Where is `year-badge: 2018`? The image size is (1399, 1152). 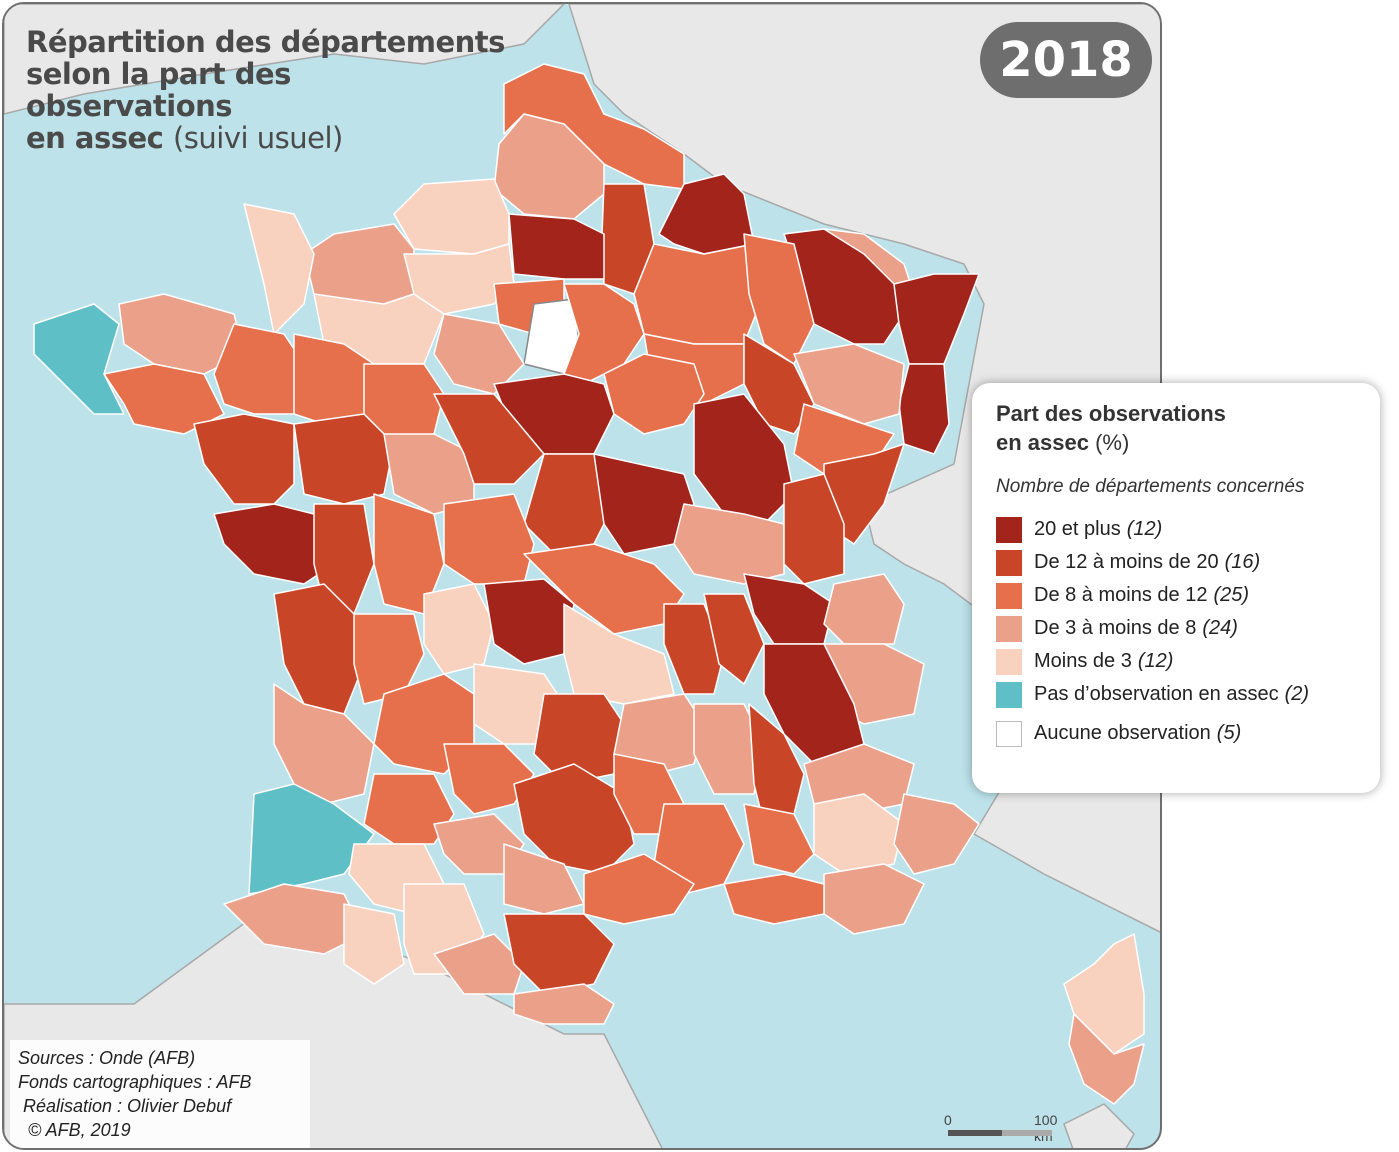
year-badge: 2018 is located at coordinates (1066, 60).